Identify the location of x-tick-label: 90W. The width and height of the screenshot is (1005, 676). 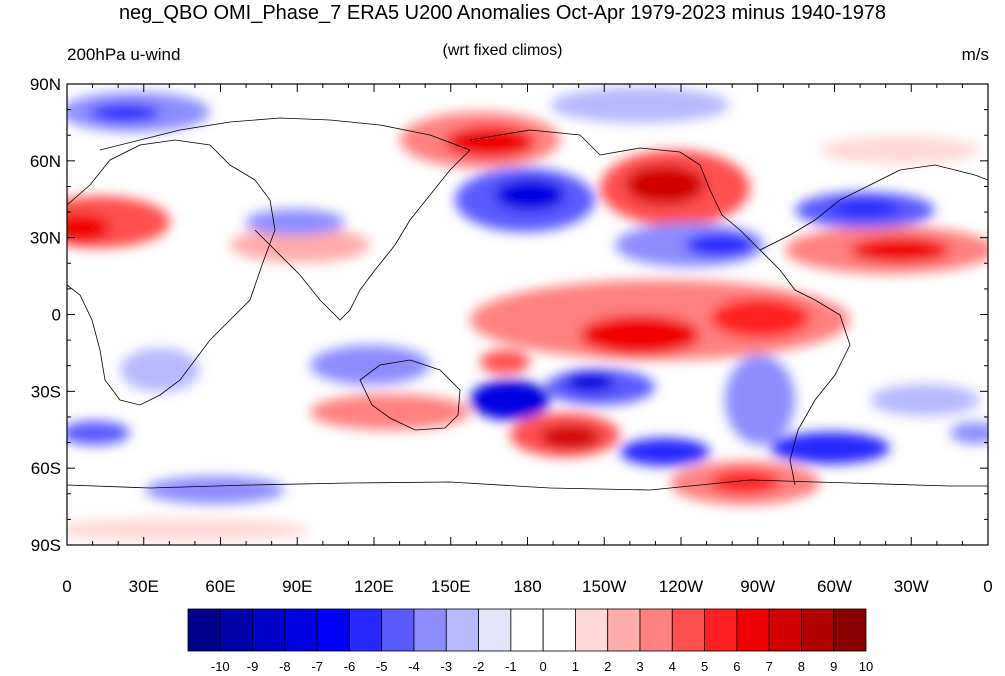
(757, 586).